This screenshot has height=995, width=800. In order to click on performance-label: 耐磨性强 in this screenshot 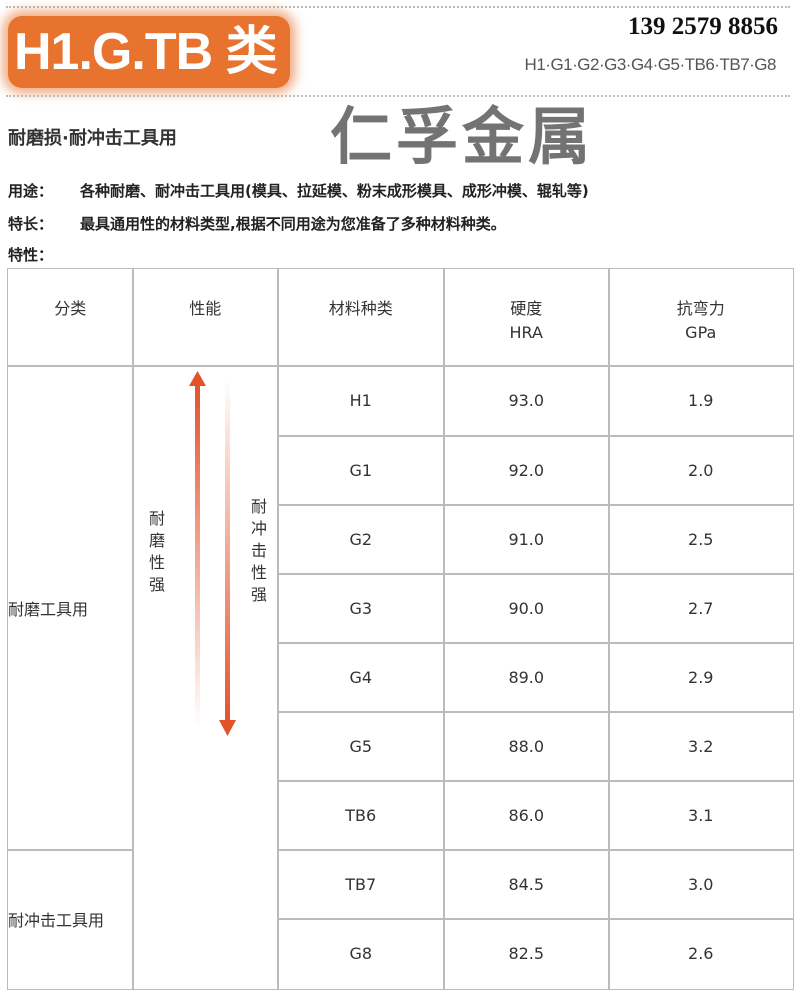, I will do `click(156, 551)`.